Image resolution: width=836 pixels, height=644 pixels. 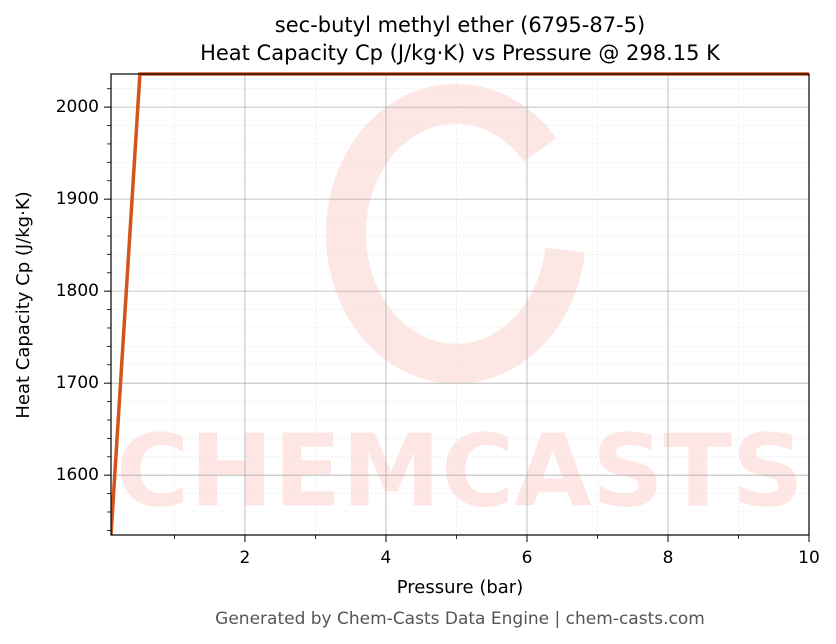 I want to click on x-axis-label: Pressure (bar), so click(x=460, y=587).